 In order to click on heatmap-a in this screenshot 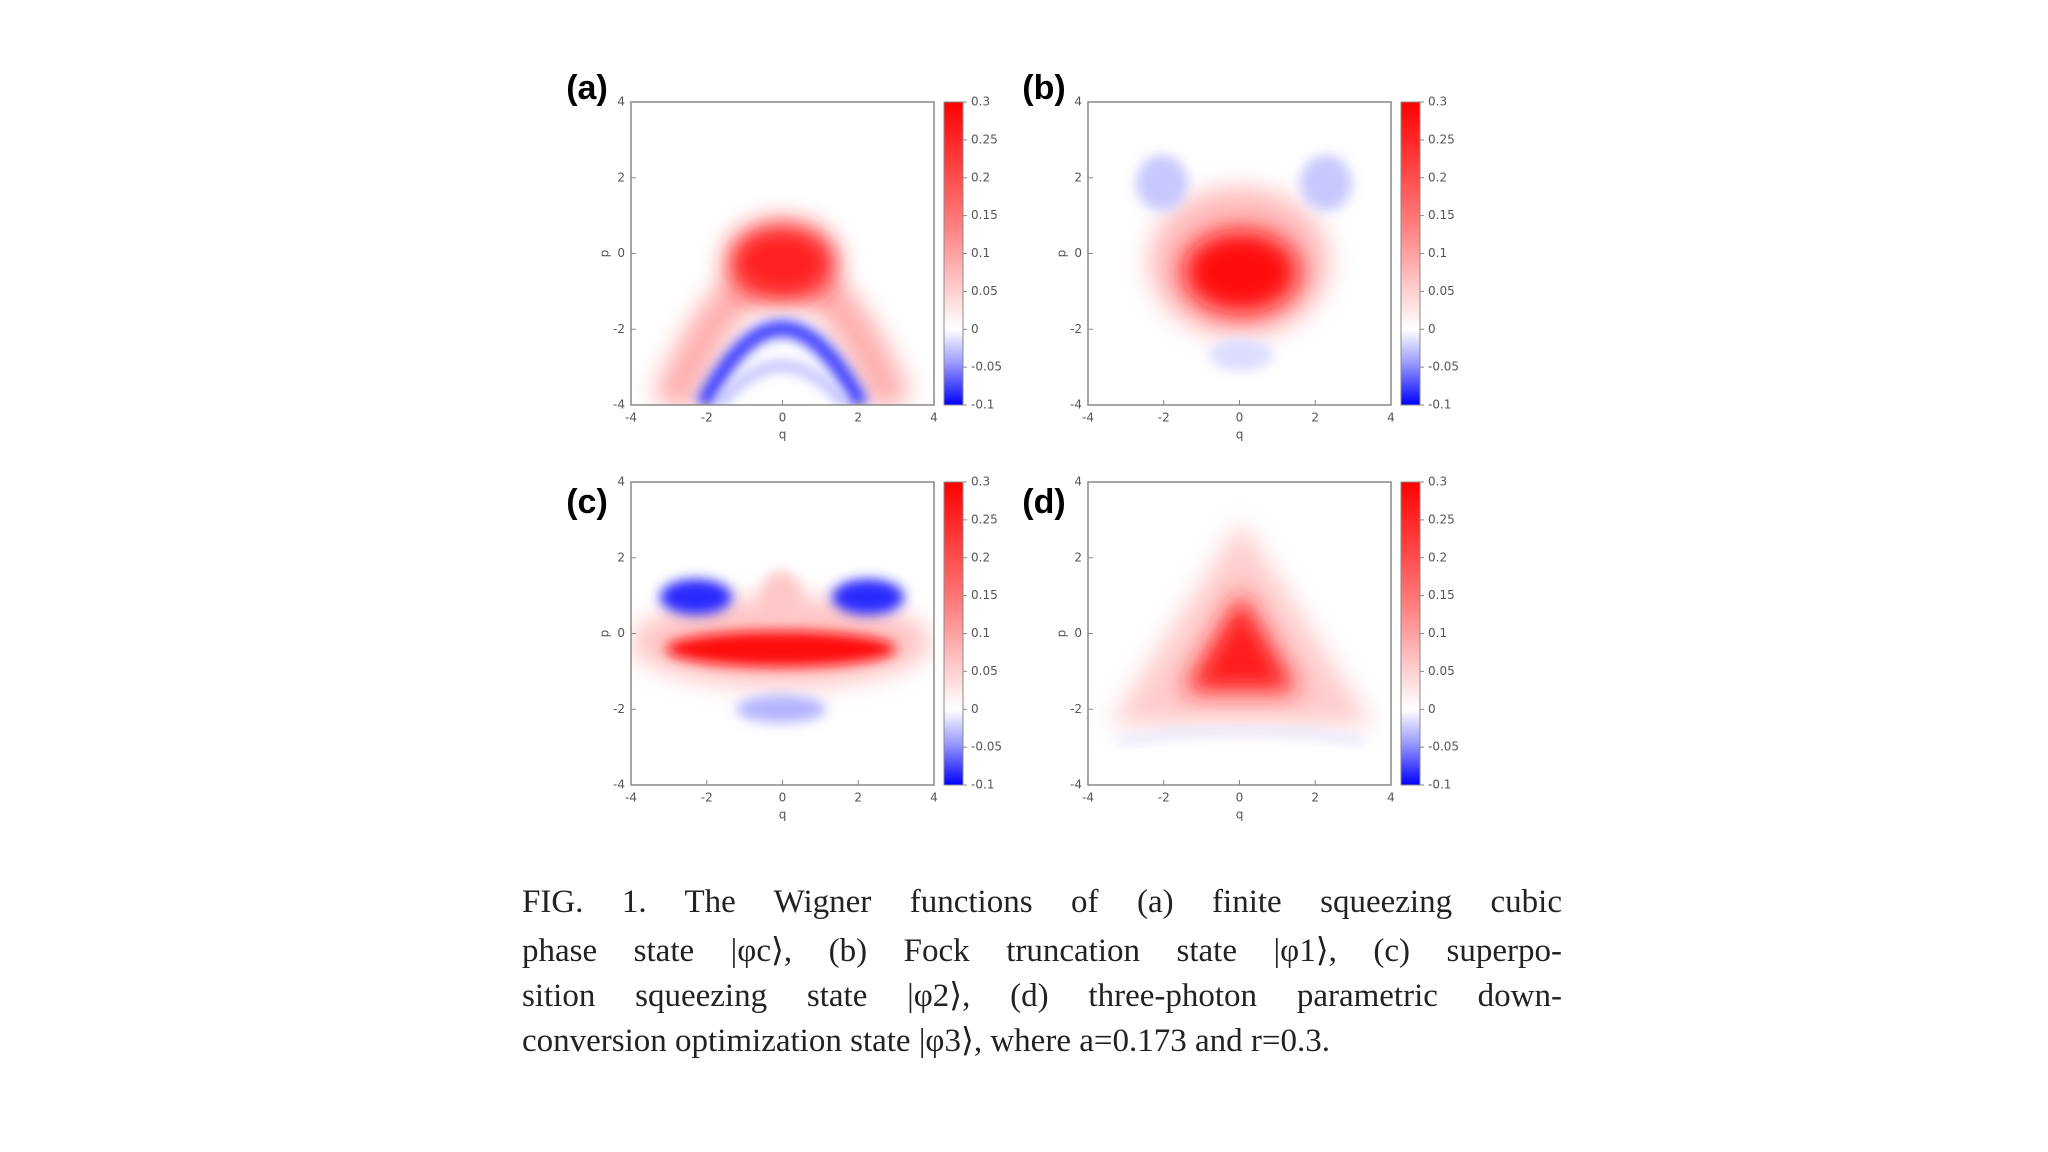, I will do `click(782, 313)`.